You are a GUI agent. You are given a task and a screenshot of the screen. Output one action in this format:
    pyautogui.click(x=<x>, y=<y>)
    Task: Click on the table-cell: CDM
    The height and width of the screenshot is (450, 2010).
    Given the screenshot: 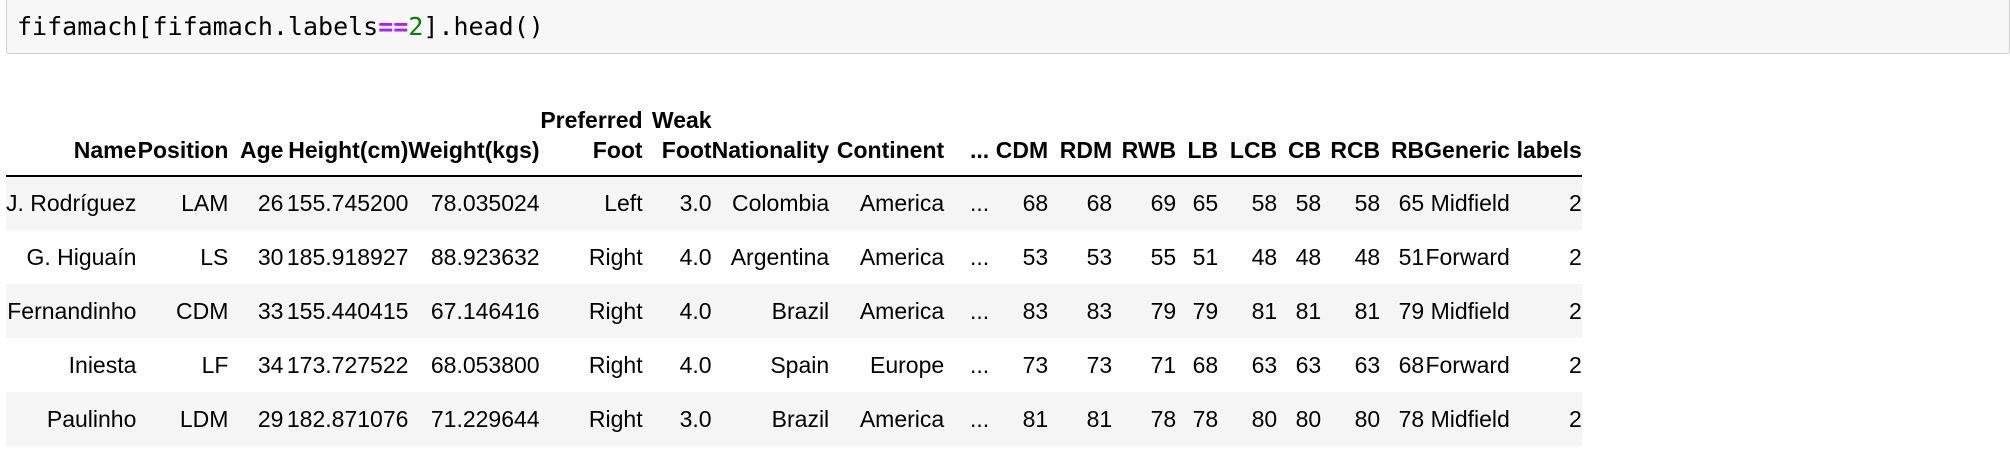 What is the action you would take?
    pyautogui.click(x=202, y=310)
    